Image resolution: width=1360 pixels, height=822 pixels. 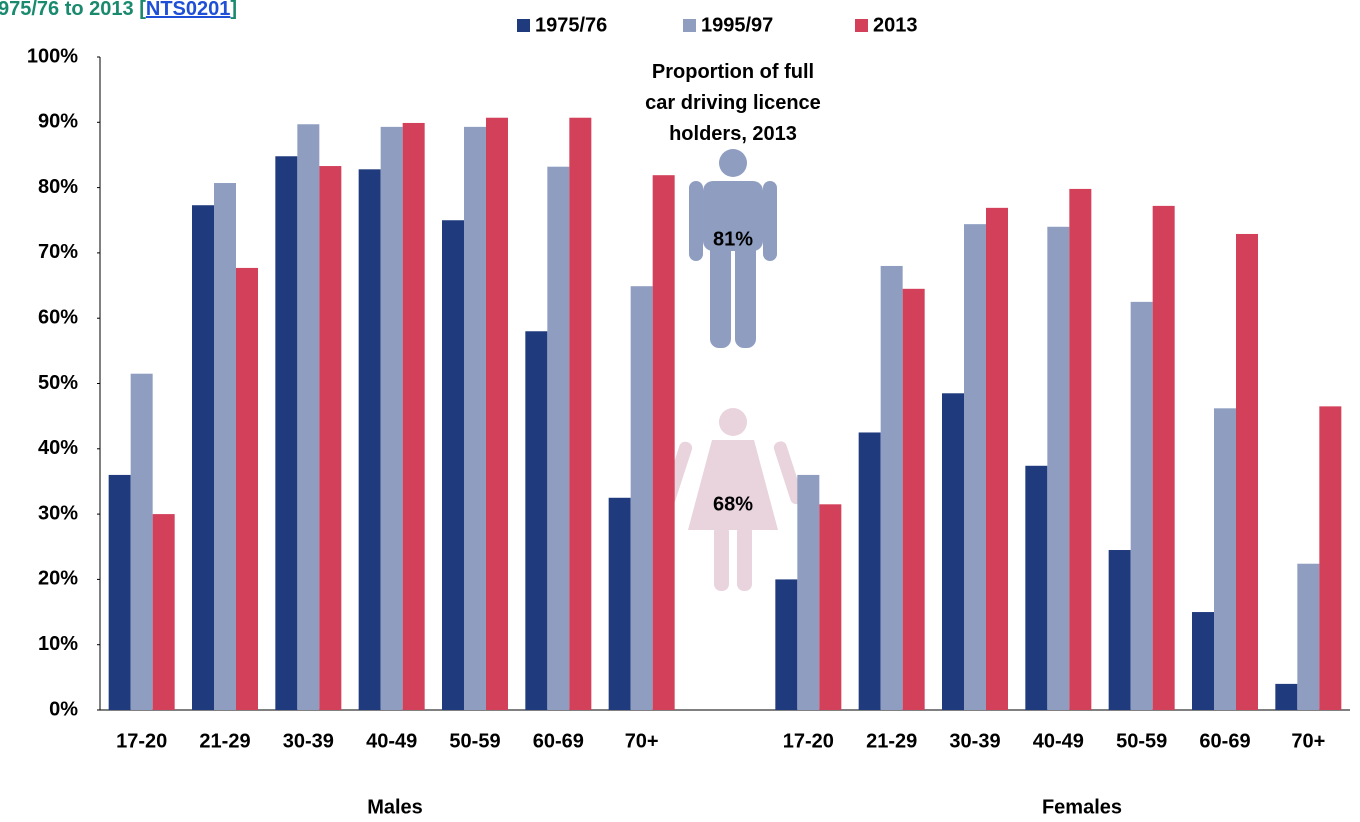 What do you see at coordinates (58, 122) in the screenshot?
I see `y-tick-label: 90%` at bounding box center [58, 122].